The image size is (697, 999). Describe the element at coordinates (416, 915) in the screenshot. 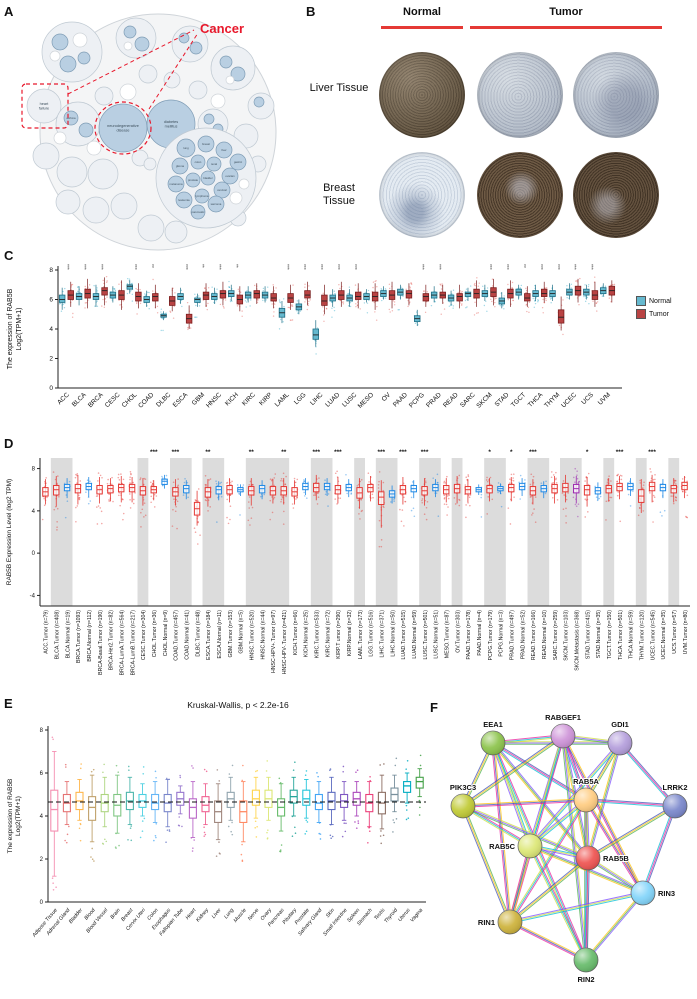

I see `e-x-label: Vagina` at that location.